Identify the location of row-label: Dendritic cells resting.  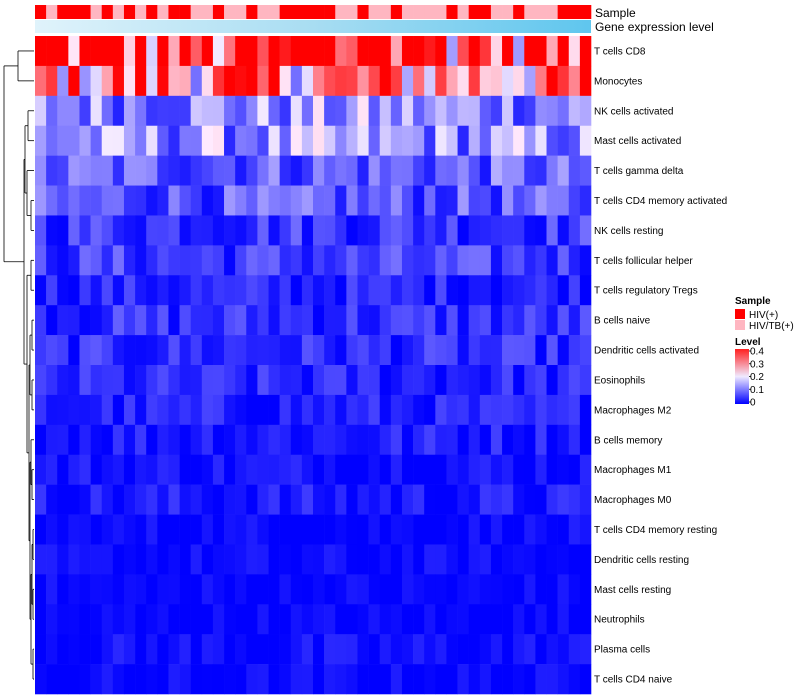
(641, 560).